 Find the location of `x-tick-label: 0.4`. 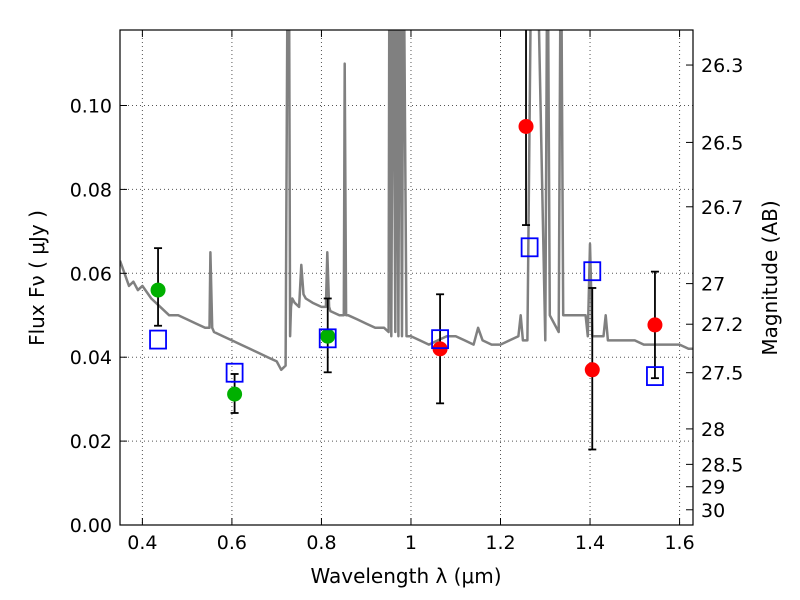

x-tick-label: 0.4 is located at coordinates (142, 543).